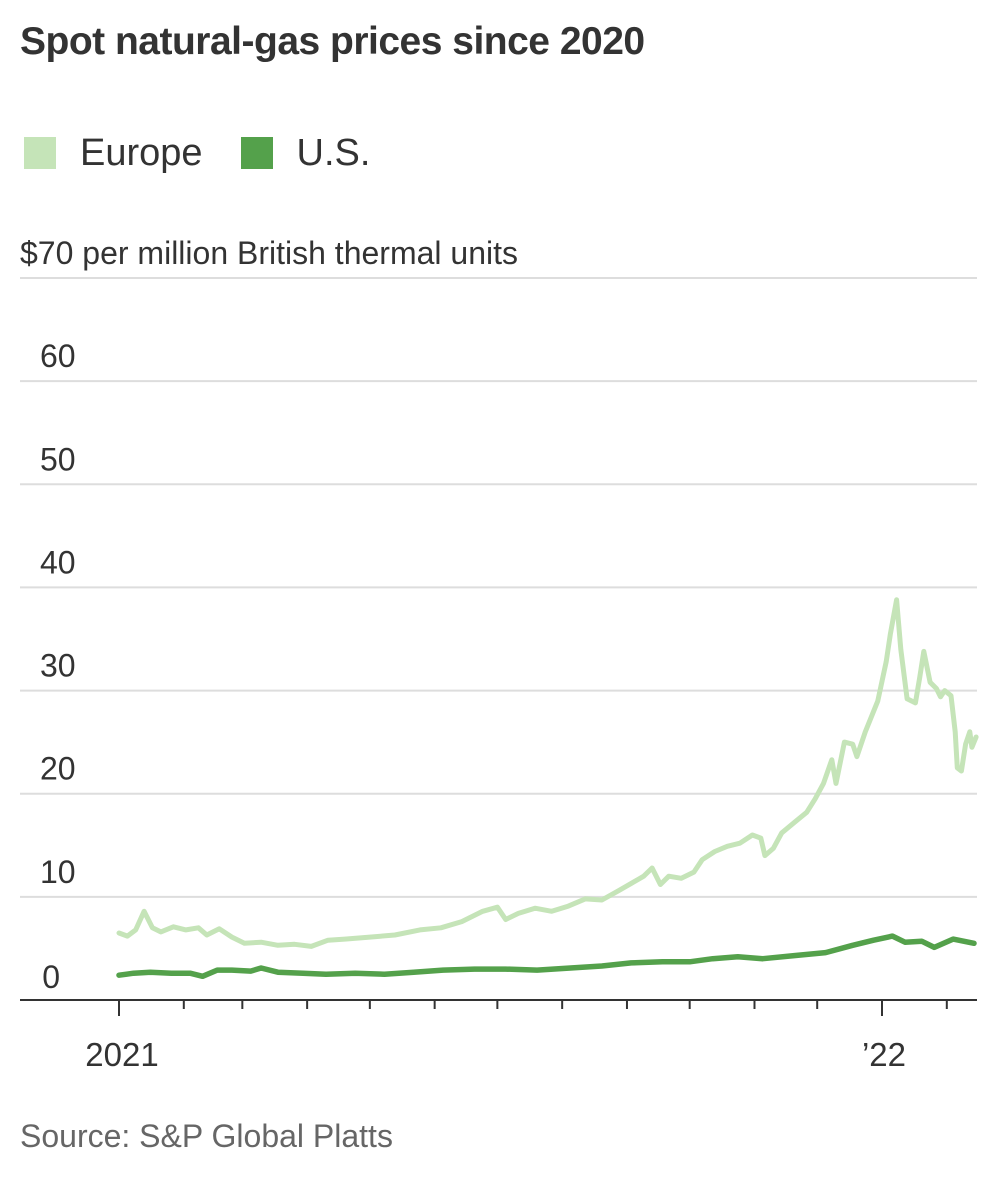  Describe the element at coordinates (51, 977) in the screenshot. I see `y-tick-label-0: 0` at that location.